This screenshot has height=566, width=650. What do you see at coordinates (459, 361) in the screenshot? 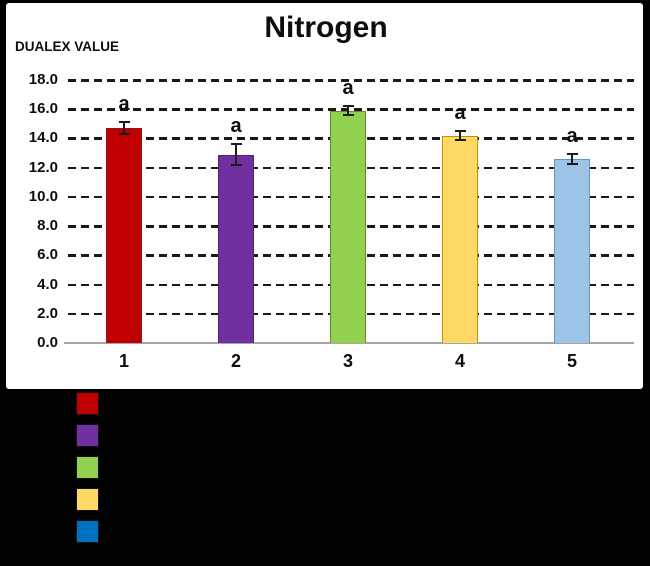
I see `x-tick-label: 4` at bounding box center [459, 361].